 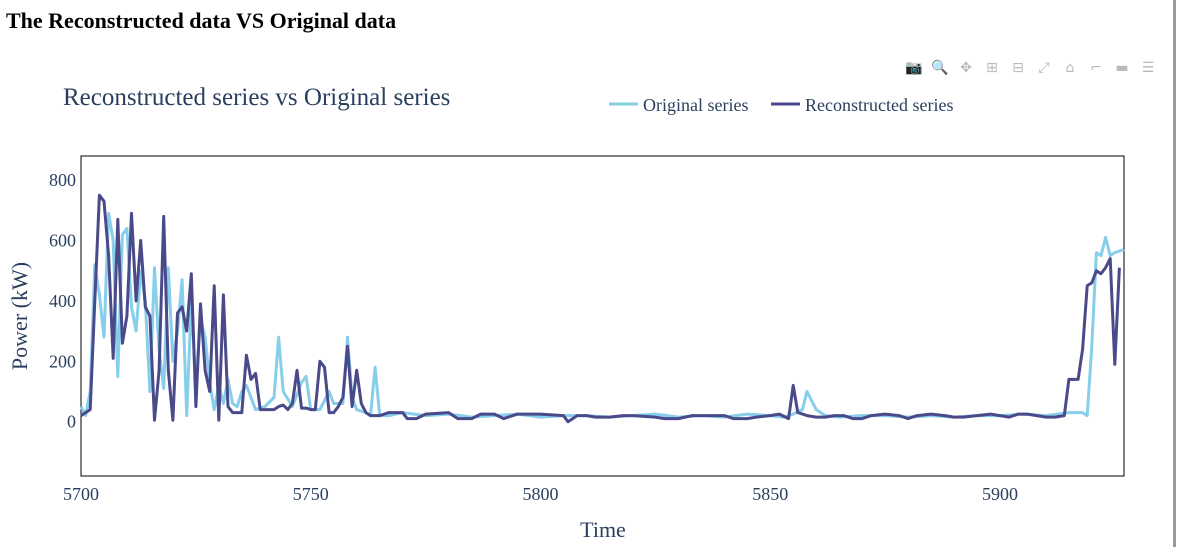 I want to click on x-tick-label: 5800, so click(x=540, y=494).